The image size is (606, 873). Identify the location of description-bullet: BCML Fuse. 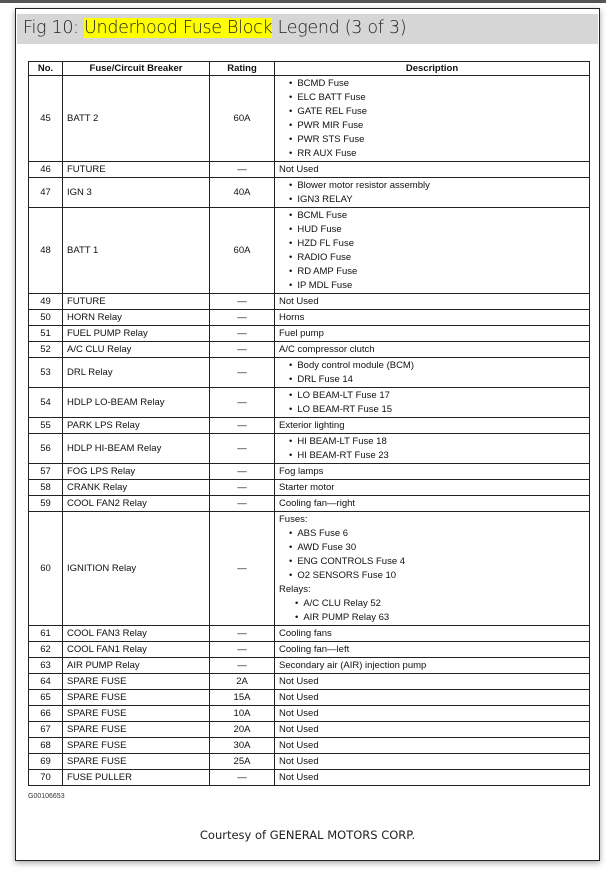
(432, 216).